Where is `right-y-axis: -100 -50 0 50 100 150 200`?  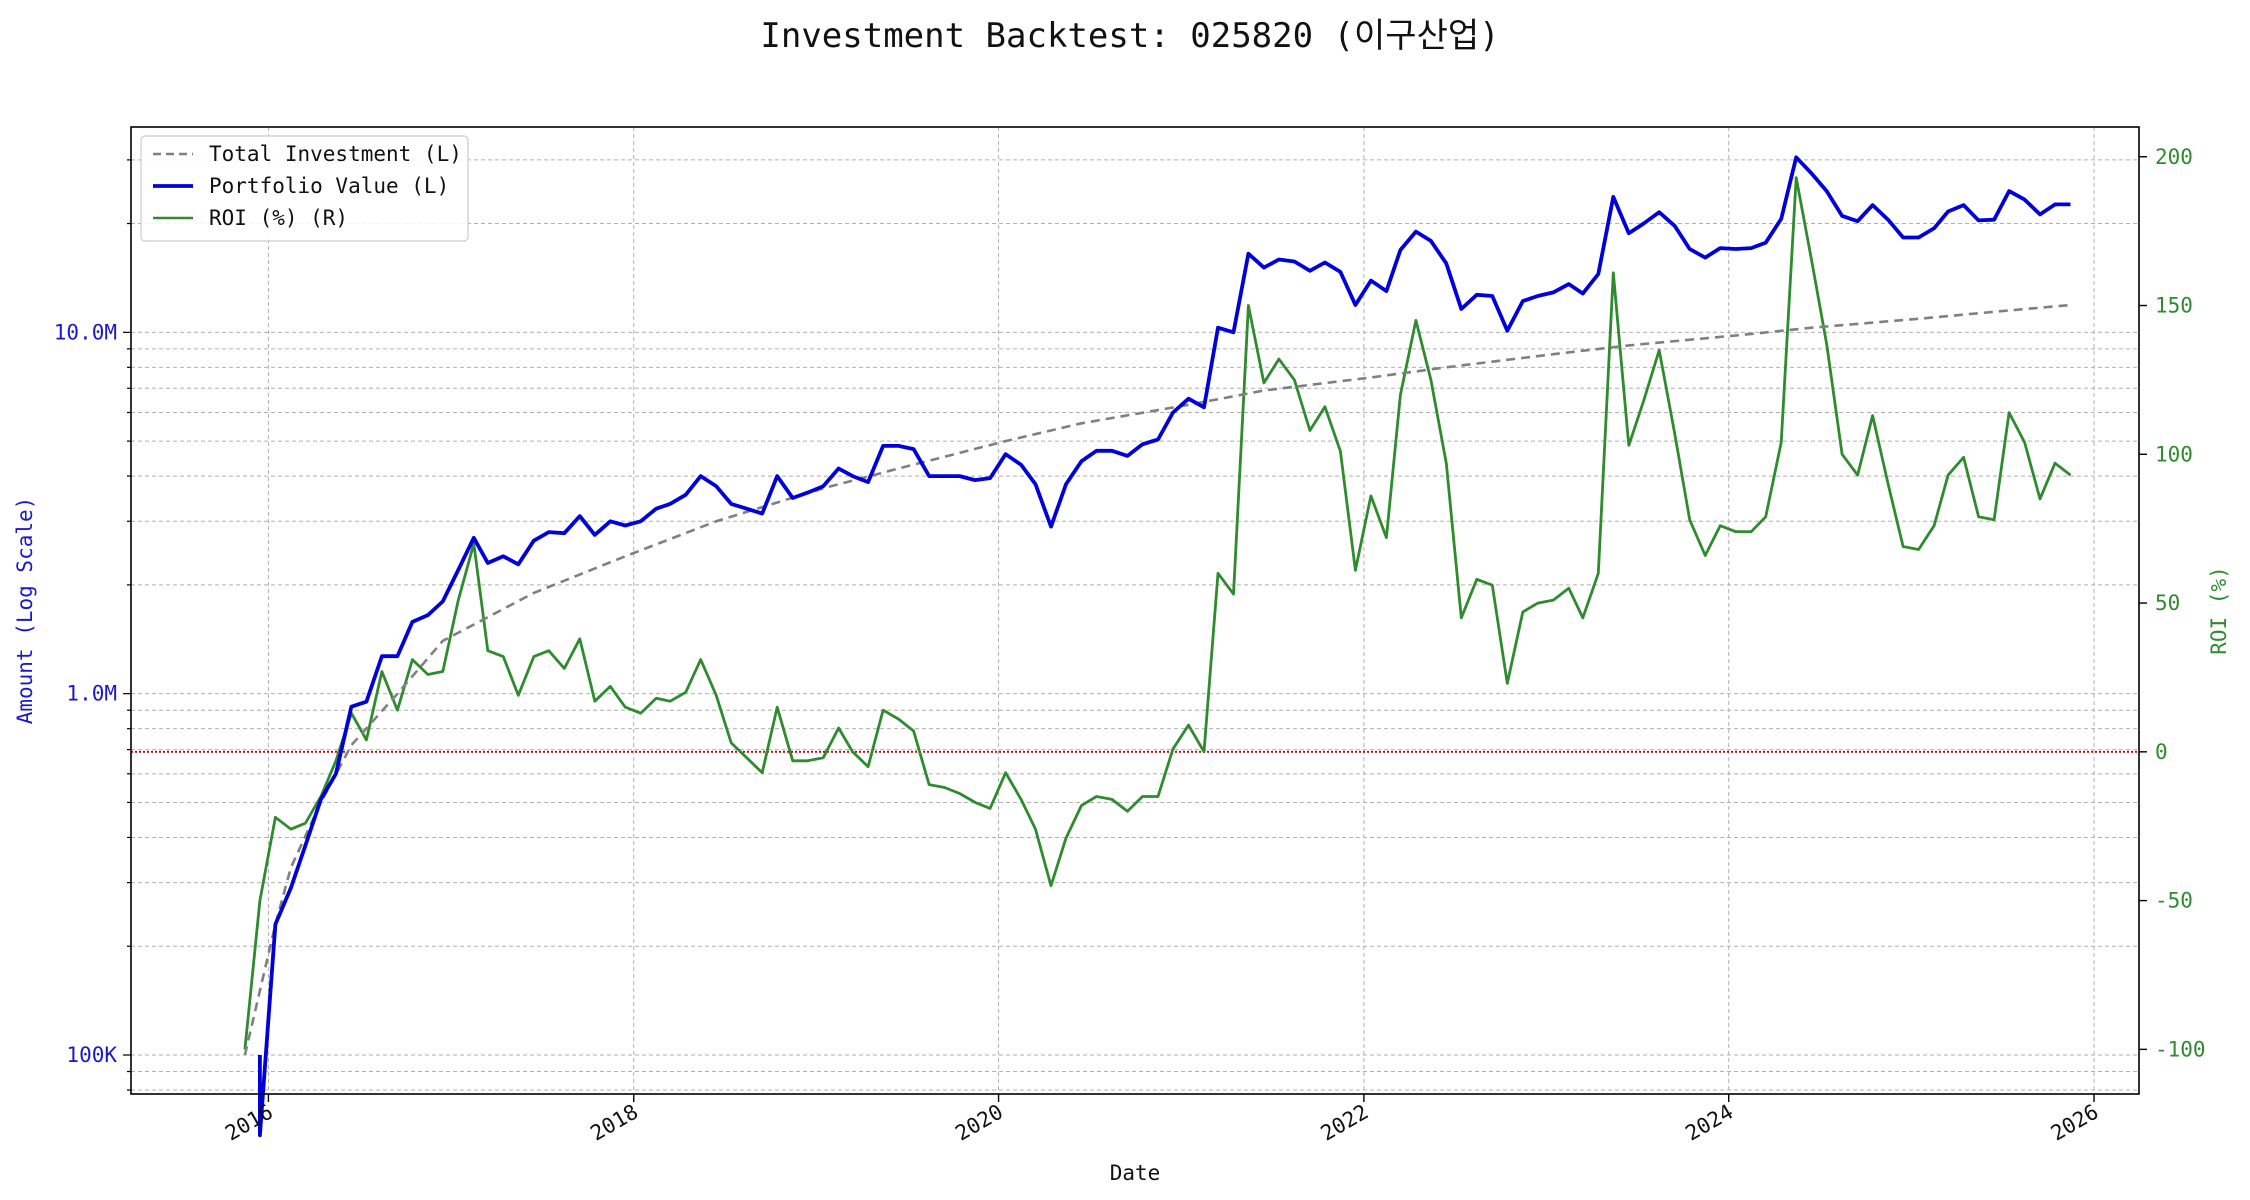 right-y-axis: -100 -50 0 50 100 150 200 is located at coordinates (2172, 603).